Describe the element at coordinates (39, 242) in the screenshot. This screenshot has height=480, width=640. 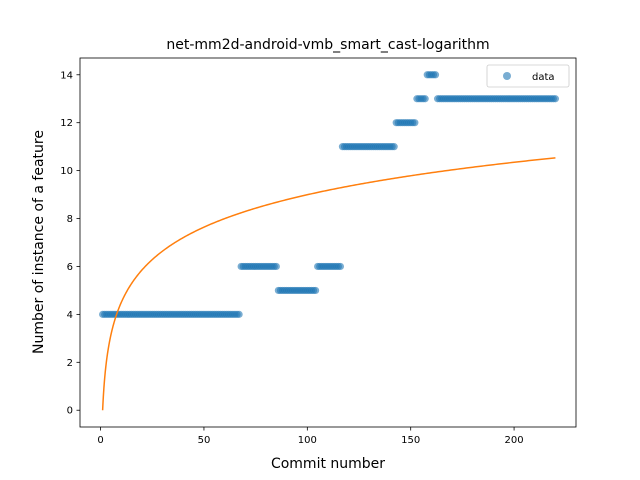
I see `y-axis-label: Number of instance of a feature` at that location.